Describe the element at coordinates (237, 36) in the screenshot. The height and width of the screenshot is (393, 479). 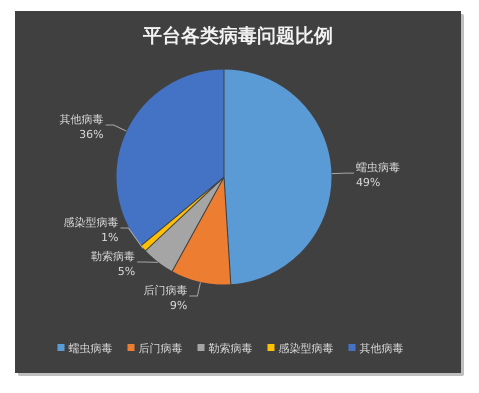
I see `chart-title: 平台各类病毒问题比例` at that location.